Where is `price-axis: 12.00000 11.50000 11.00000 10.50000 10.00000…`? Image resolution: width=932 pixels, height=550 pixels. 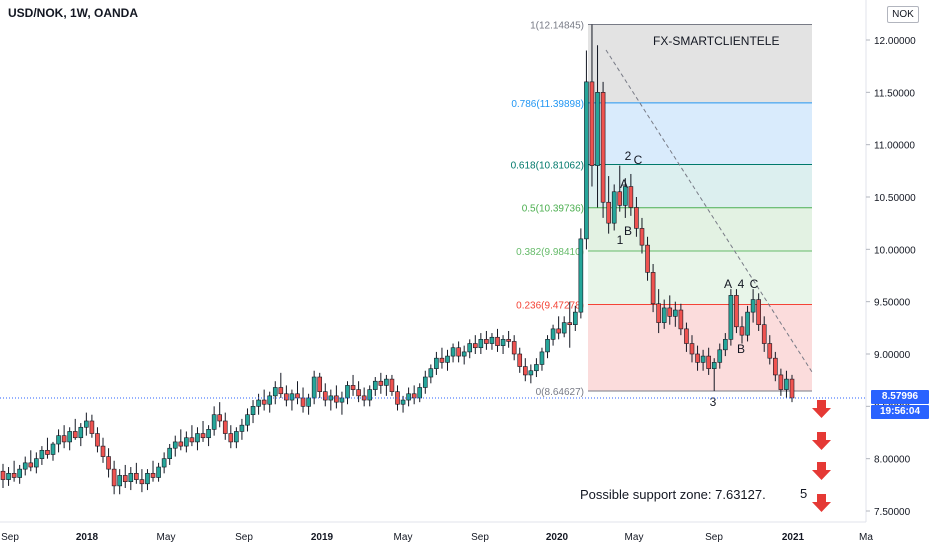
price-axis: 12.00000 11.50000 11.00000 10.50000 10.00000… is located at coordinates (891, 277).